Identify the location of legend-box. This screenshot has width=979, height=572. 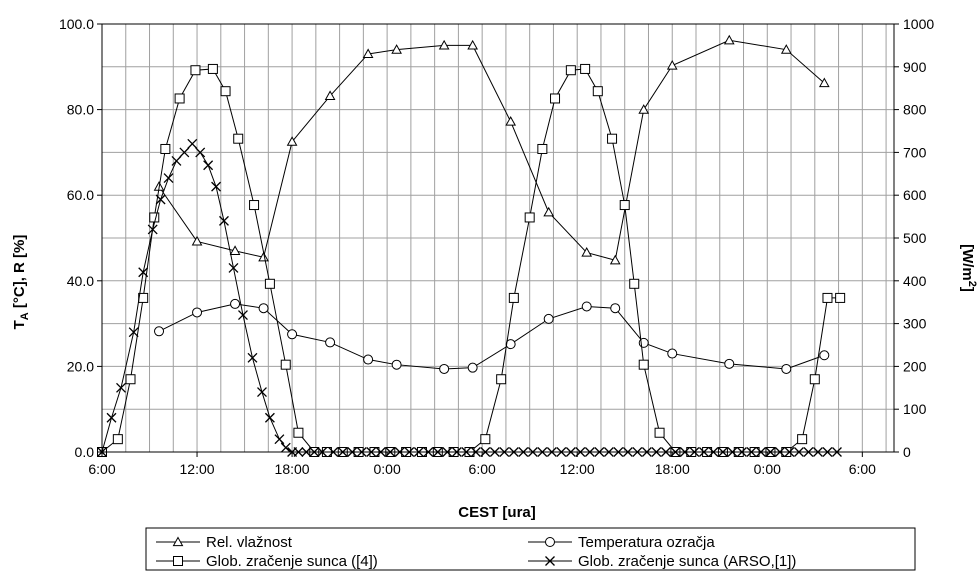
(530, 549).